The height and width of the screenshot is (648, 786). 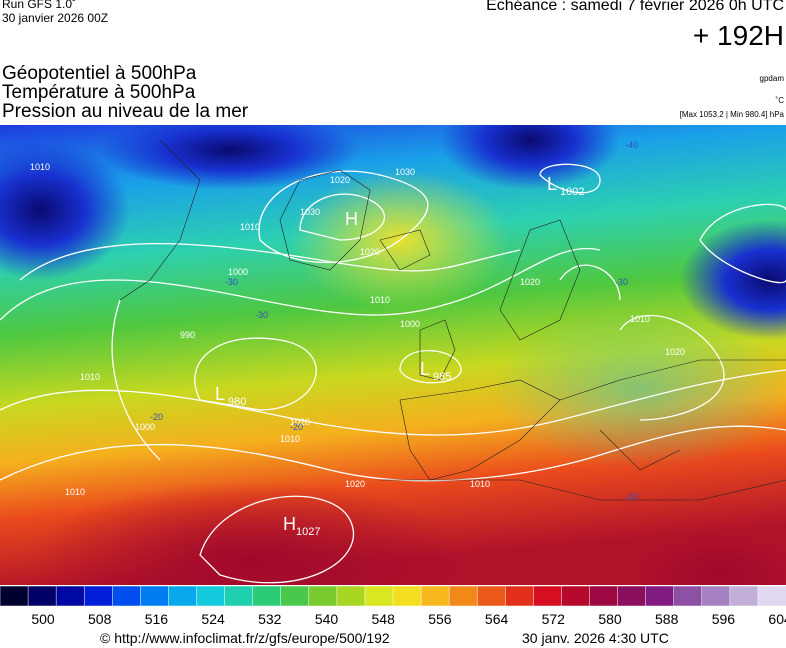 I want to click on pressure-center-value: 985, so click(x=442, y=377).